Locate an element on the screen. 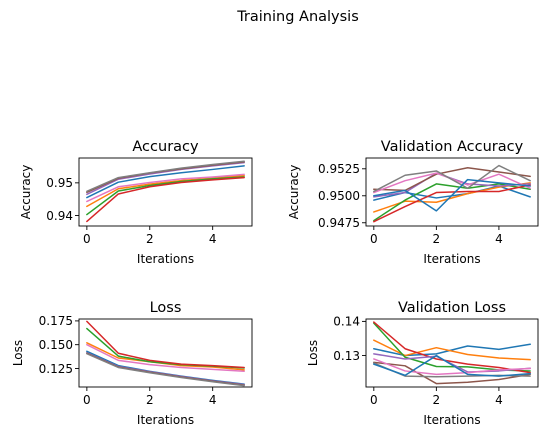  y-tick-label: 0.125 is located at coordinates (56, 369).